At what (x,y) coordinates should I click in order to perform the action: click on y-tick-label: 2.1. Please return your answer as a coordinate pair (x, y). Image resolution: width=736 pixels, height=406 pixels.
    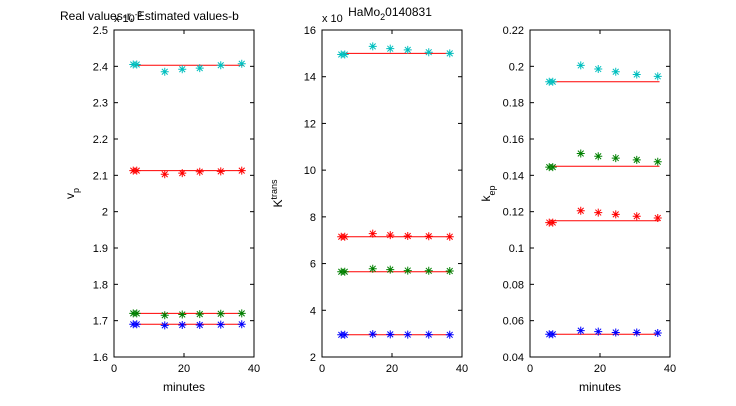
    Looking at the image, I should click on (100, 176).